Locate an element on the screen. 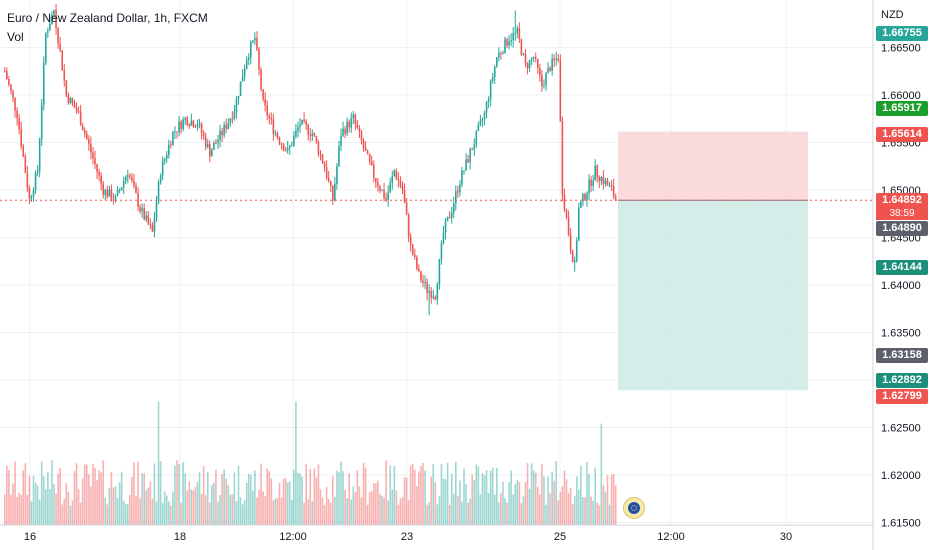 The width and height of the screenshot is (932, 550). economic-event-eu-flag-icon is located at coordinates (634, 508).